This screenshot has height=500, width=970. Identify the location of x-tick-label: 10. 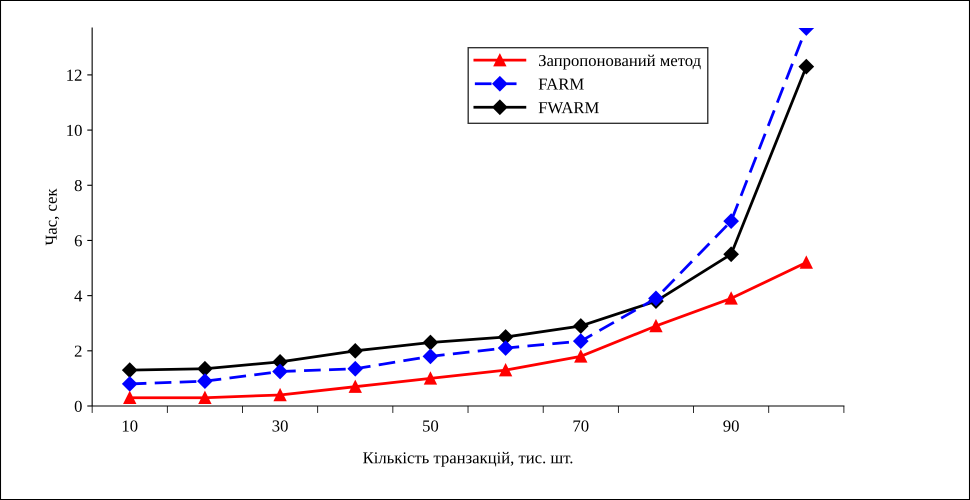
(130, 426).